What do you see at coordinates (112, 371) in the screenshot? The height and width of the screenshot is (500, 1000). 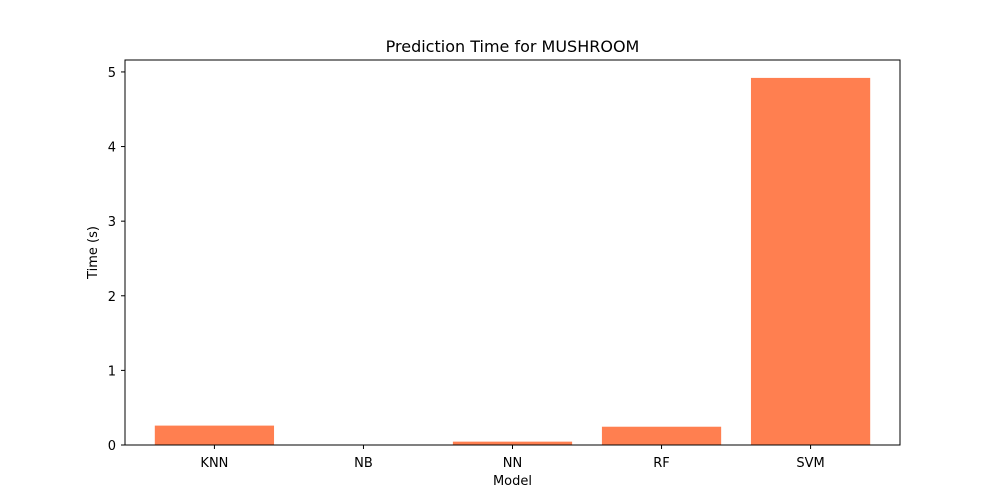 I see `y-tick-label: 1` at bounding box center [112, 371].